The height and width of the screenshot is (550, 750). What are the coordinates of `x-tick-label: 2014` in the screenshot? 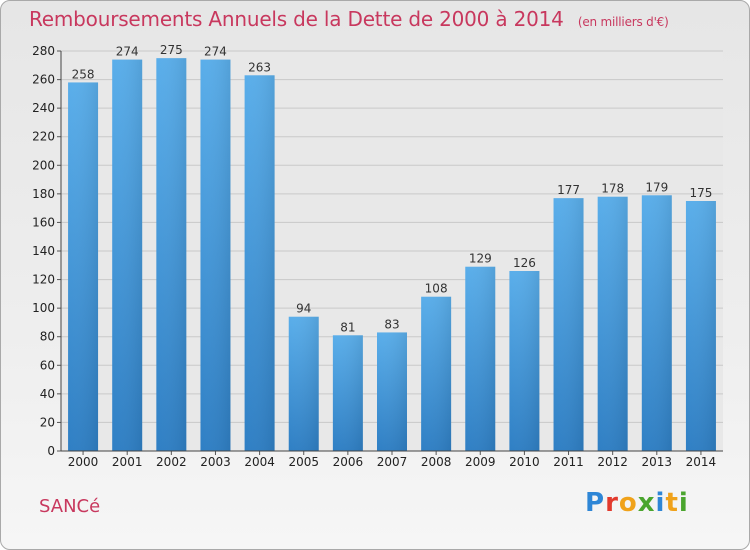 It's located at (701, 462).